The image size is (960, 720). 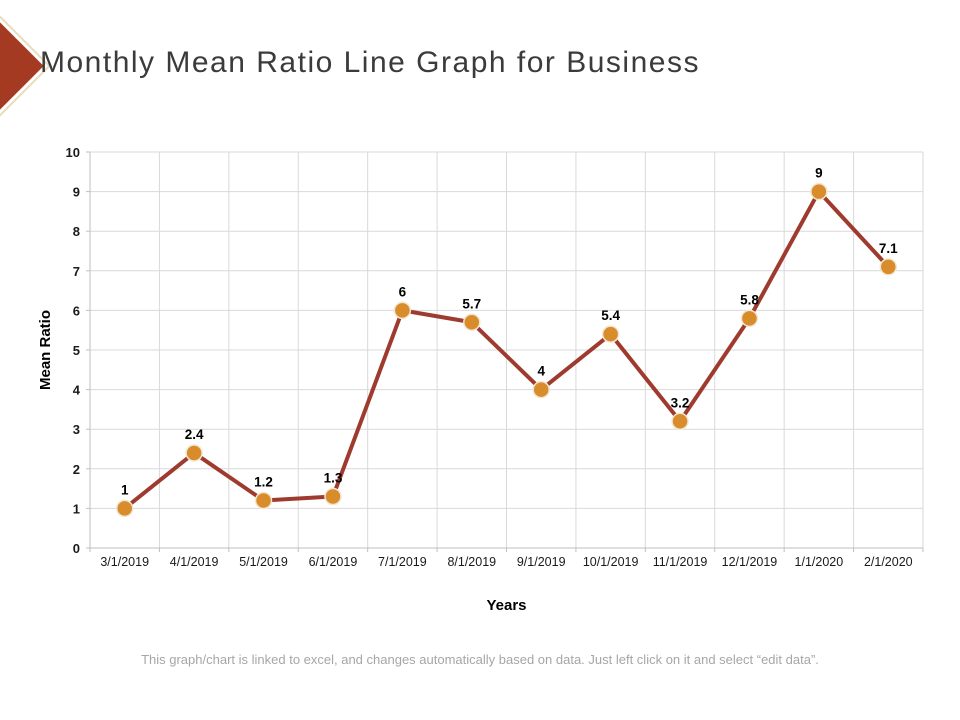 I want to click on diamond-bullet-icon-fill, so click(x=22, y=66).